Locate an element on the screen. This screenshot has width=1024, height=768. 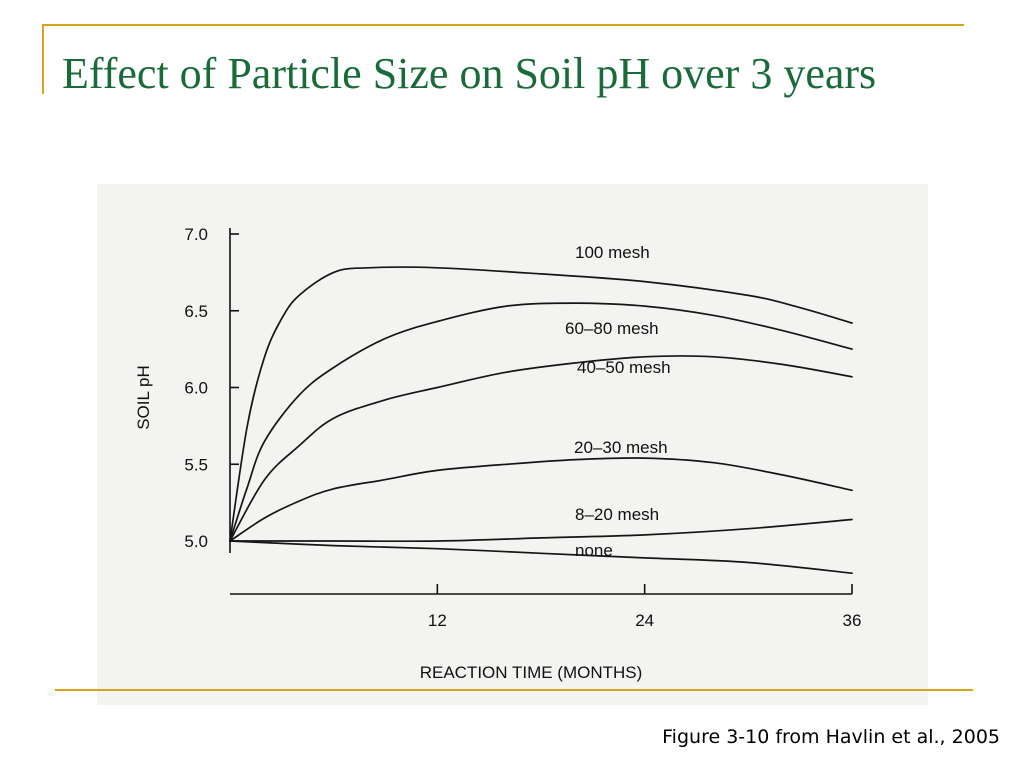
series-label-0: 100 mesh is located at coordinates (612, 252).